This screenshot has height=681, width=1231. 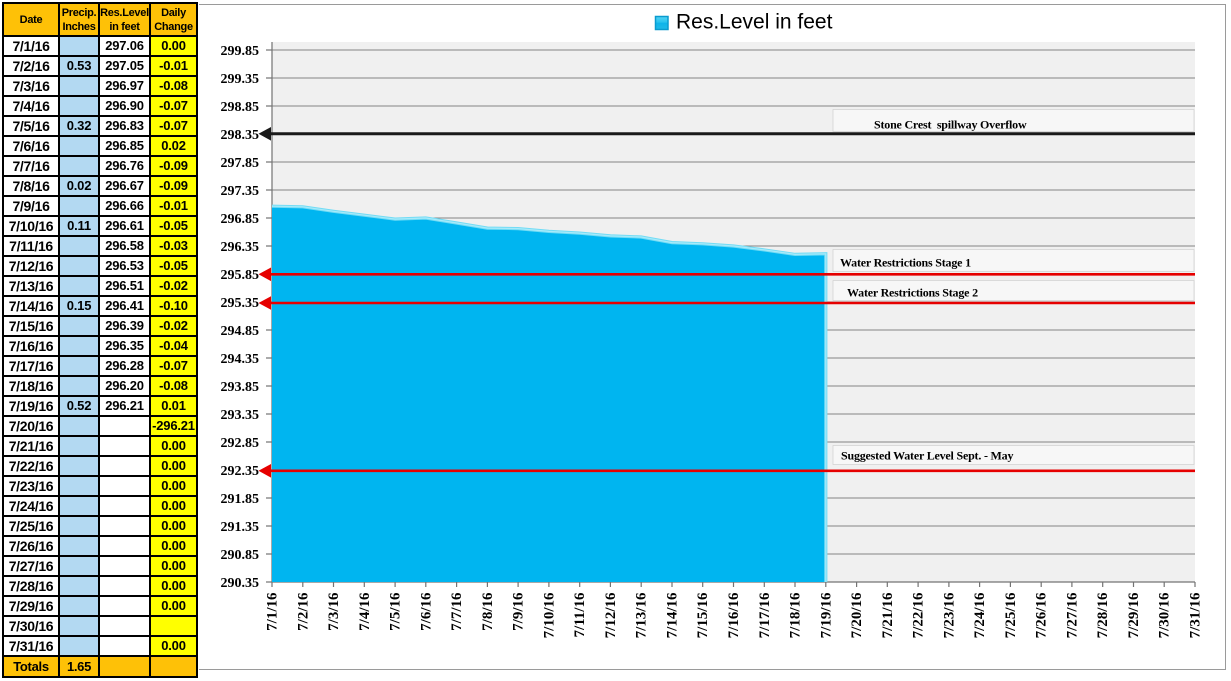 What do you see at coordinates (549, 615) in the screenshot?
I see `svg-text: 7/10/16` at bounding box center [549, 615].